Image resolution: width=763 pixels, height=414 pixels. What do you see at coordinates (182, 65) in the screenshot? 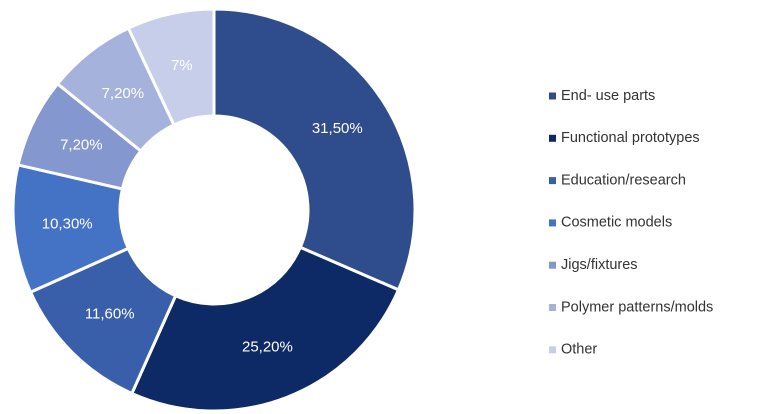
I see `slice-label: 7%` at bounding box center [182, 65].